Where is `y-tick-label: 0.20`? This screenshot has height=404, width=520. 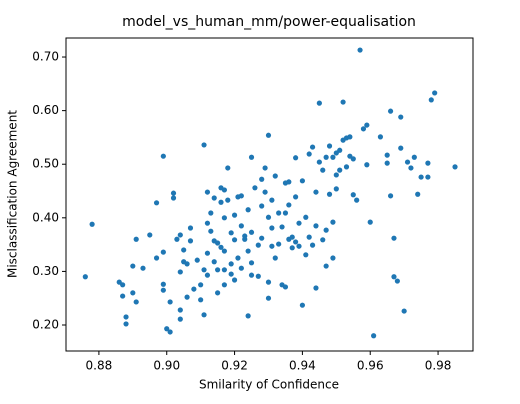
y-tick-label: 0.20 is located at coordinates (45, 325).